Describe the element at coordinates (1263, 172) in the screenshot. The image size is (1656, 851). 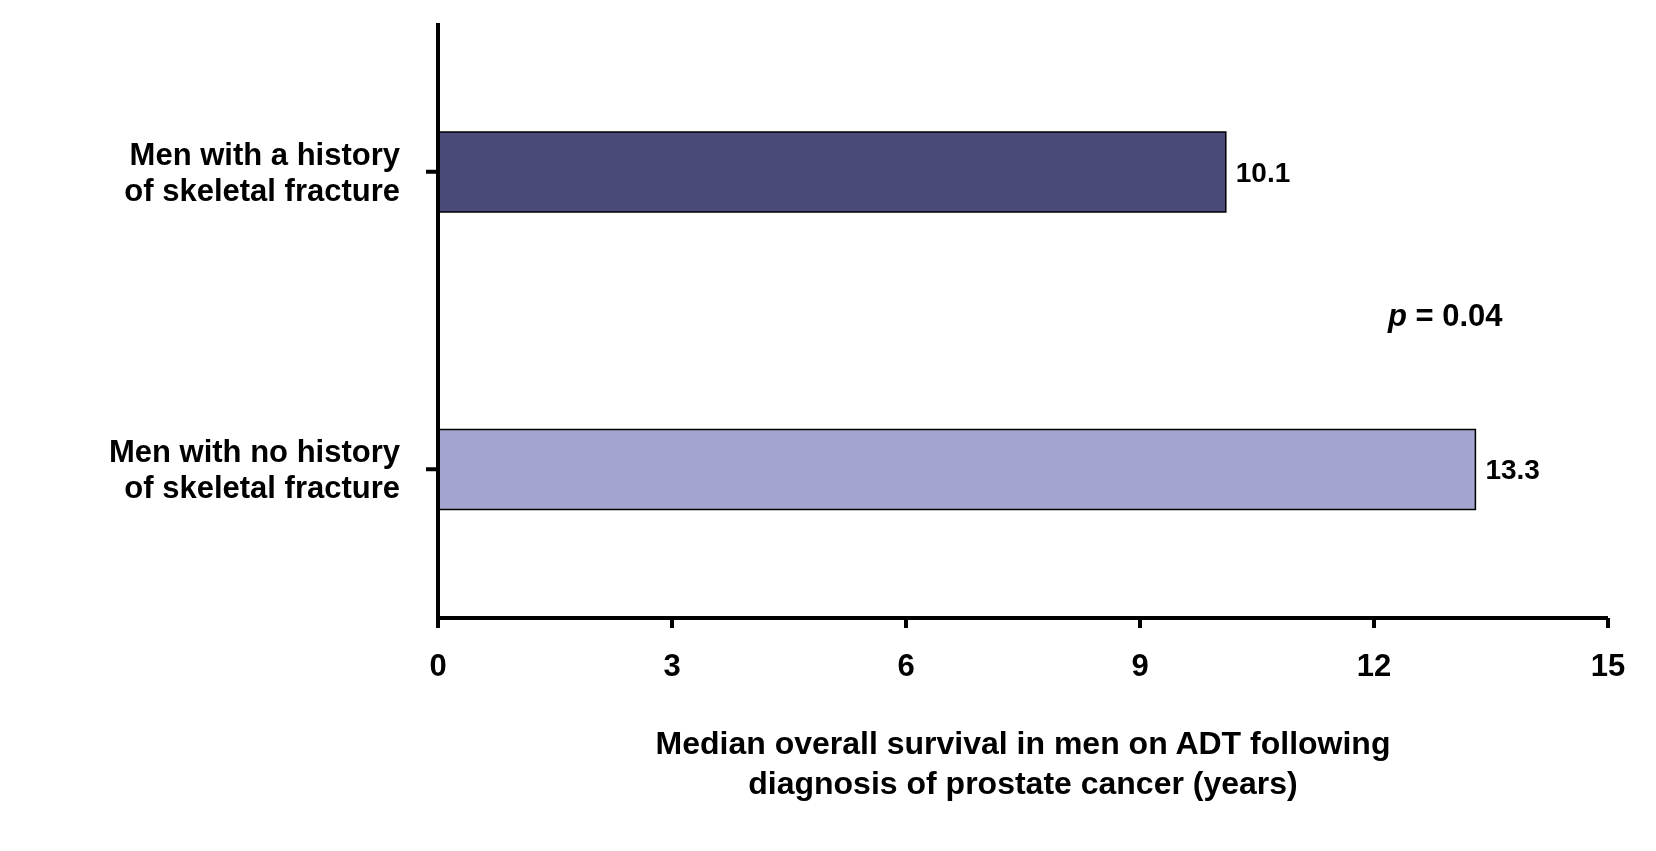
I see `data-label: 10.1` at that location.